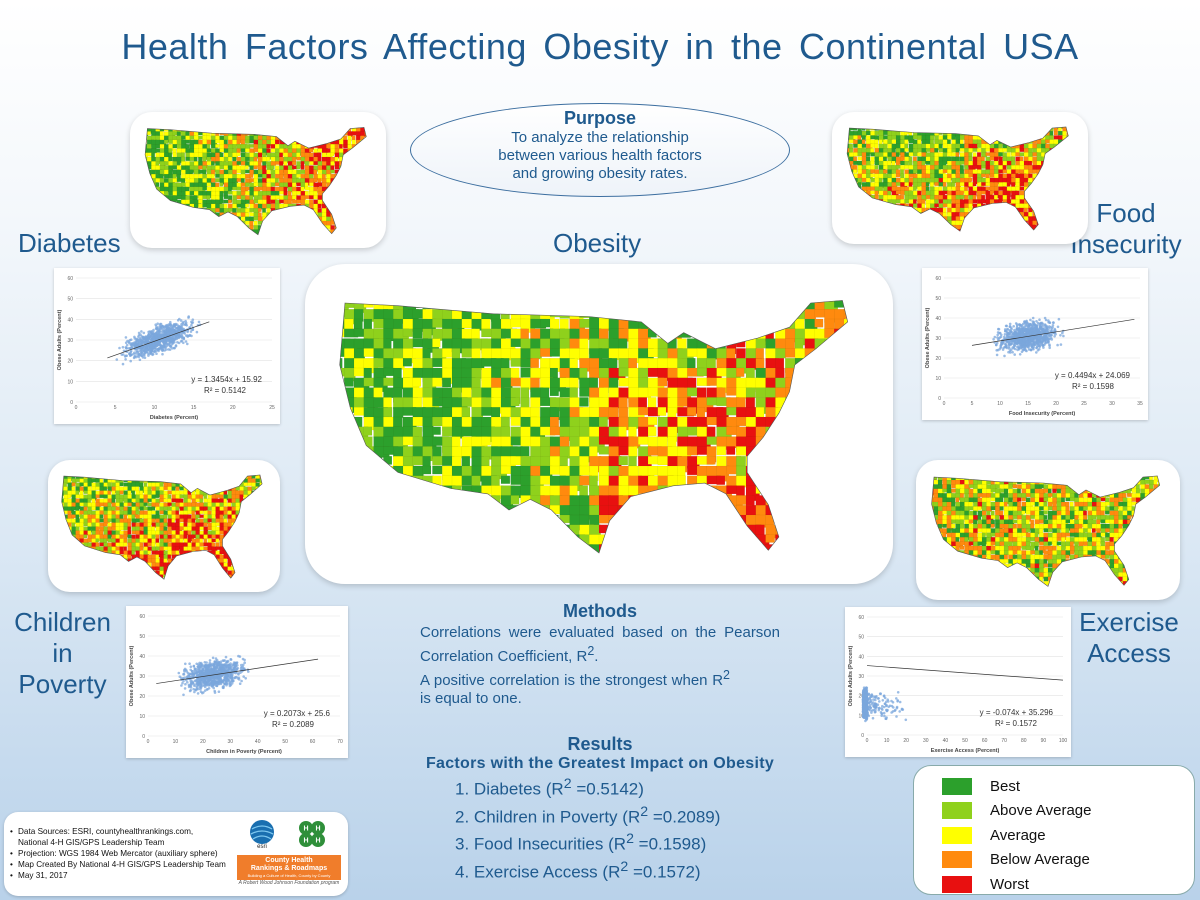 This screenshot has width=1200, height=900. What do you see at coordinates (62, 622) in the screenshot?
I see `children-label-line-1: Children` at bounding box center [62, 622].